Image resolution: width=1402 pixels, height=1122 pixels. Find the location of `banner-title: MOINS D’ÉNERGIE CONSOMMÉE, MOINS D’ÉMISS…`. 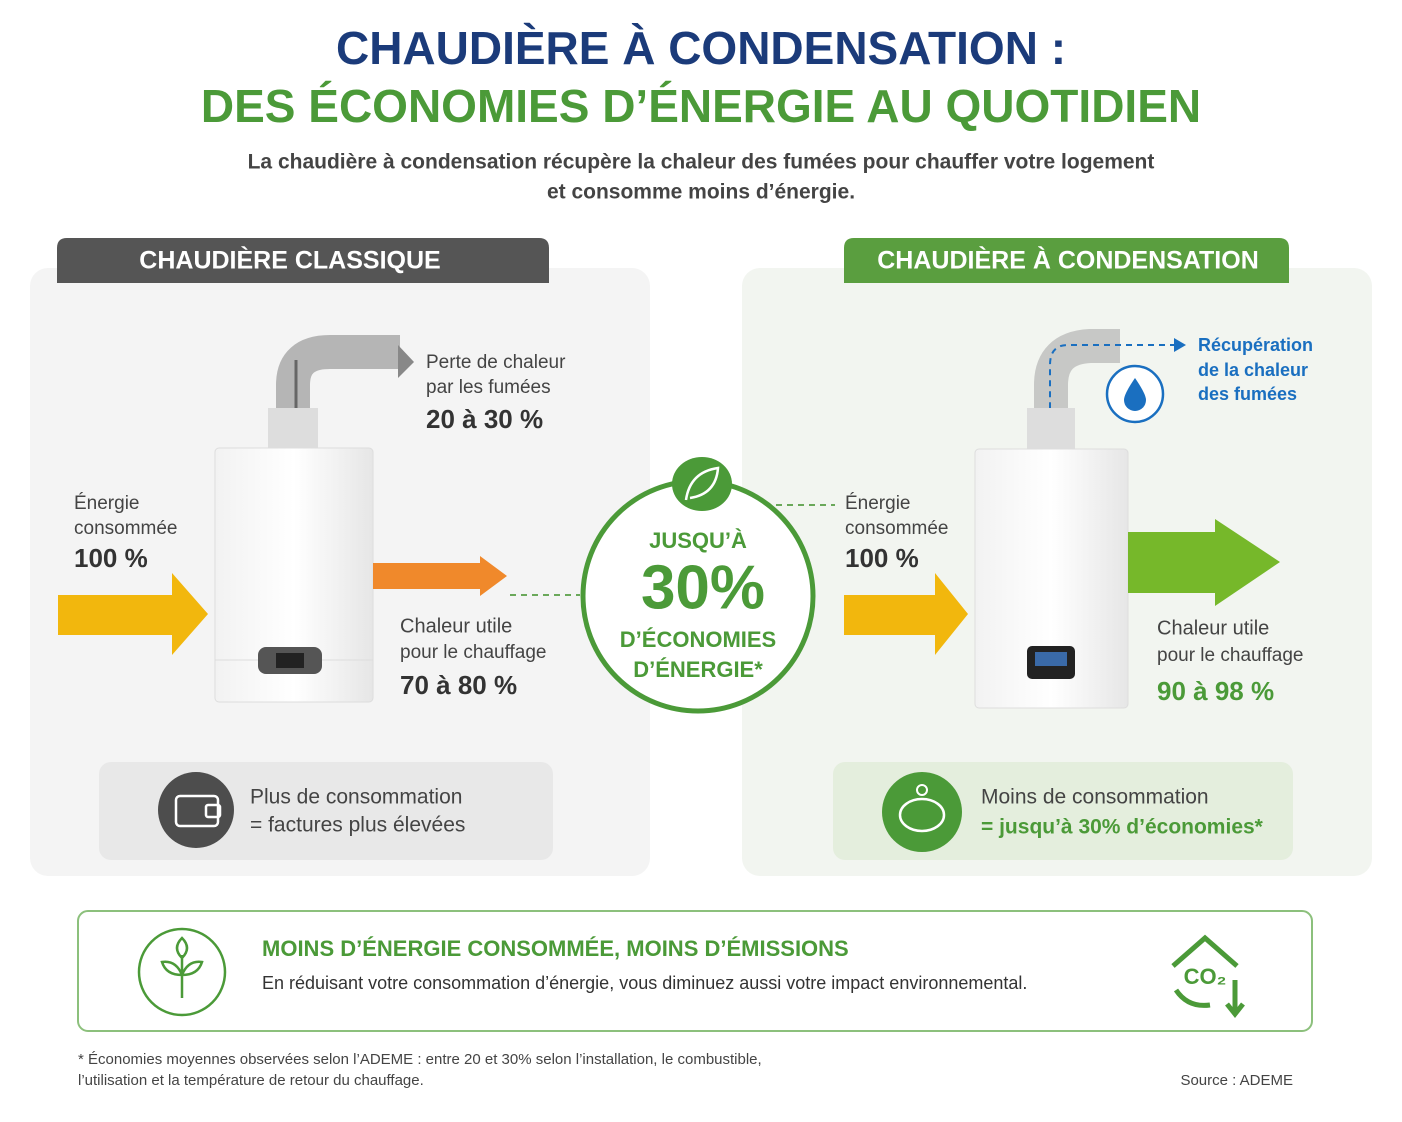

banner-title: MOINS D’ÉNERGIE CONSOMMÉE, MOINS D’ÉMISS… is located at coordinates (555, 948).